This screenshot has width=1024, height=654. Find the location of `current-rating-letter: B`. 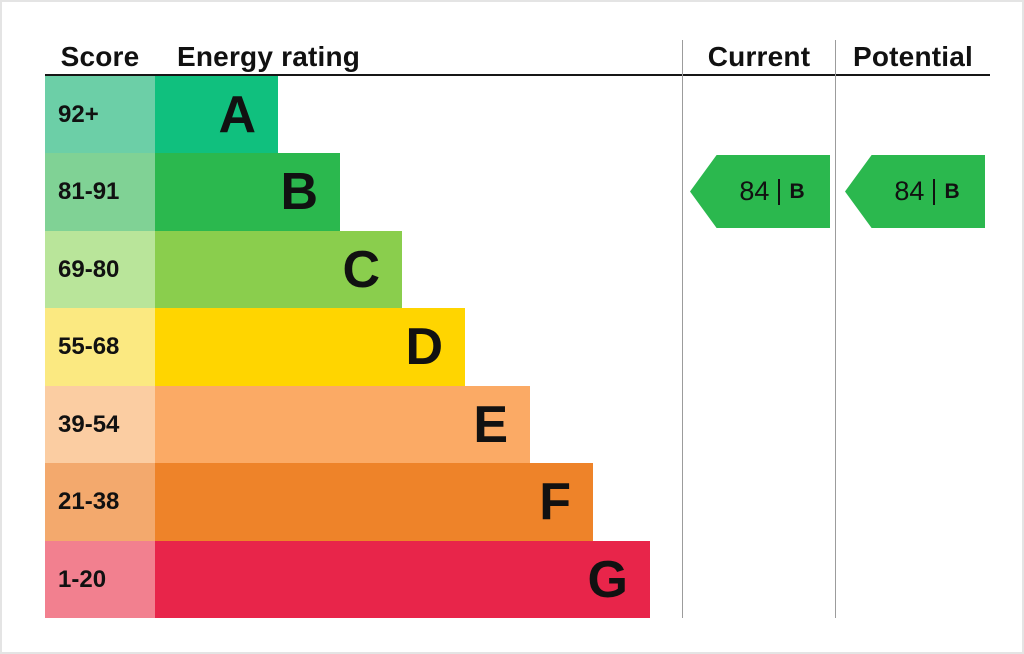

current-rating-letter: B is located at coordinates (797, 191).